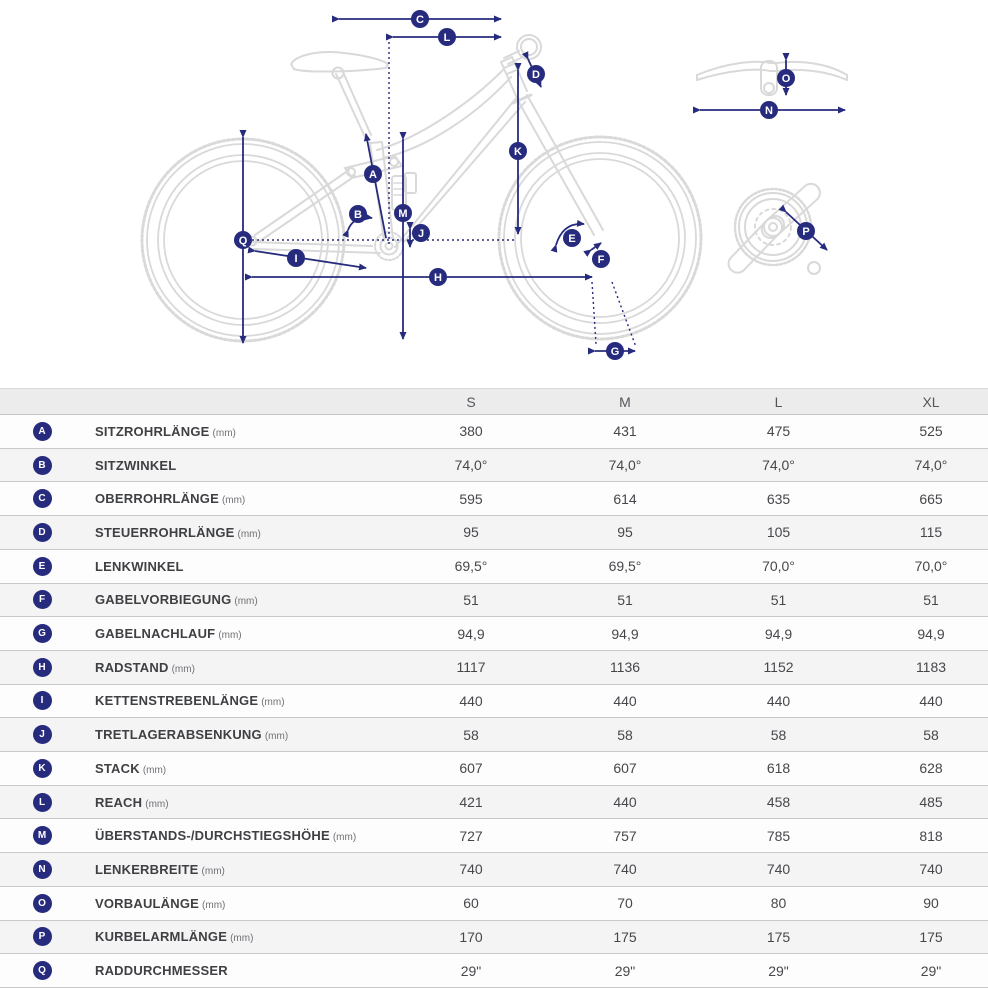 Image resolution: width=988 pixels, height=988 pixels. I want to click on row-label: RADSTAND, so click(132, 667).